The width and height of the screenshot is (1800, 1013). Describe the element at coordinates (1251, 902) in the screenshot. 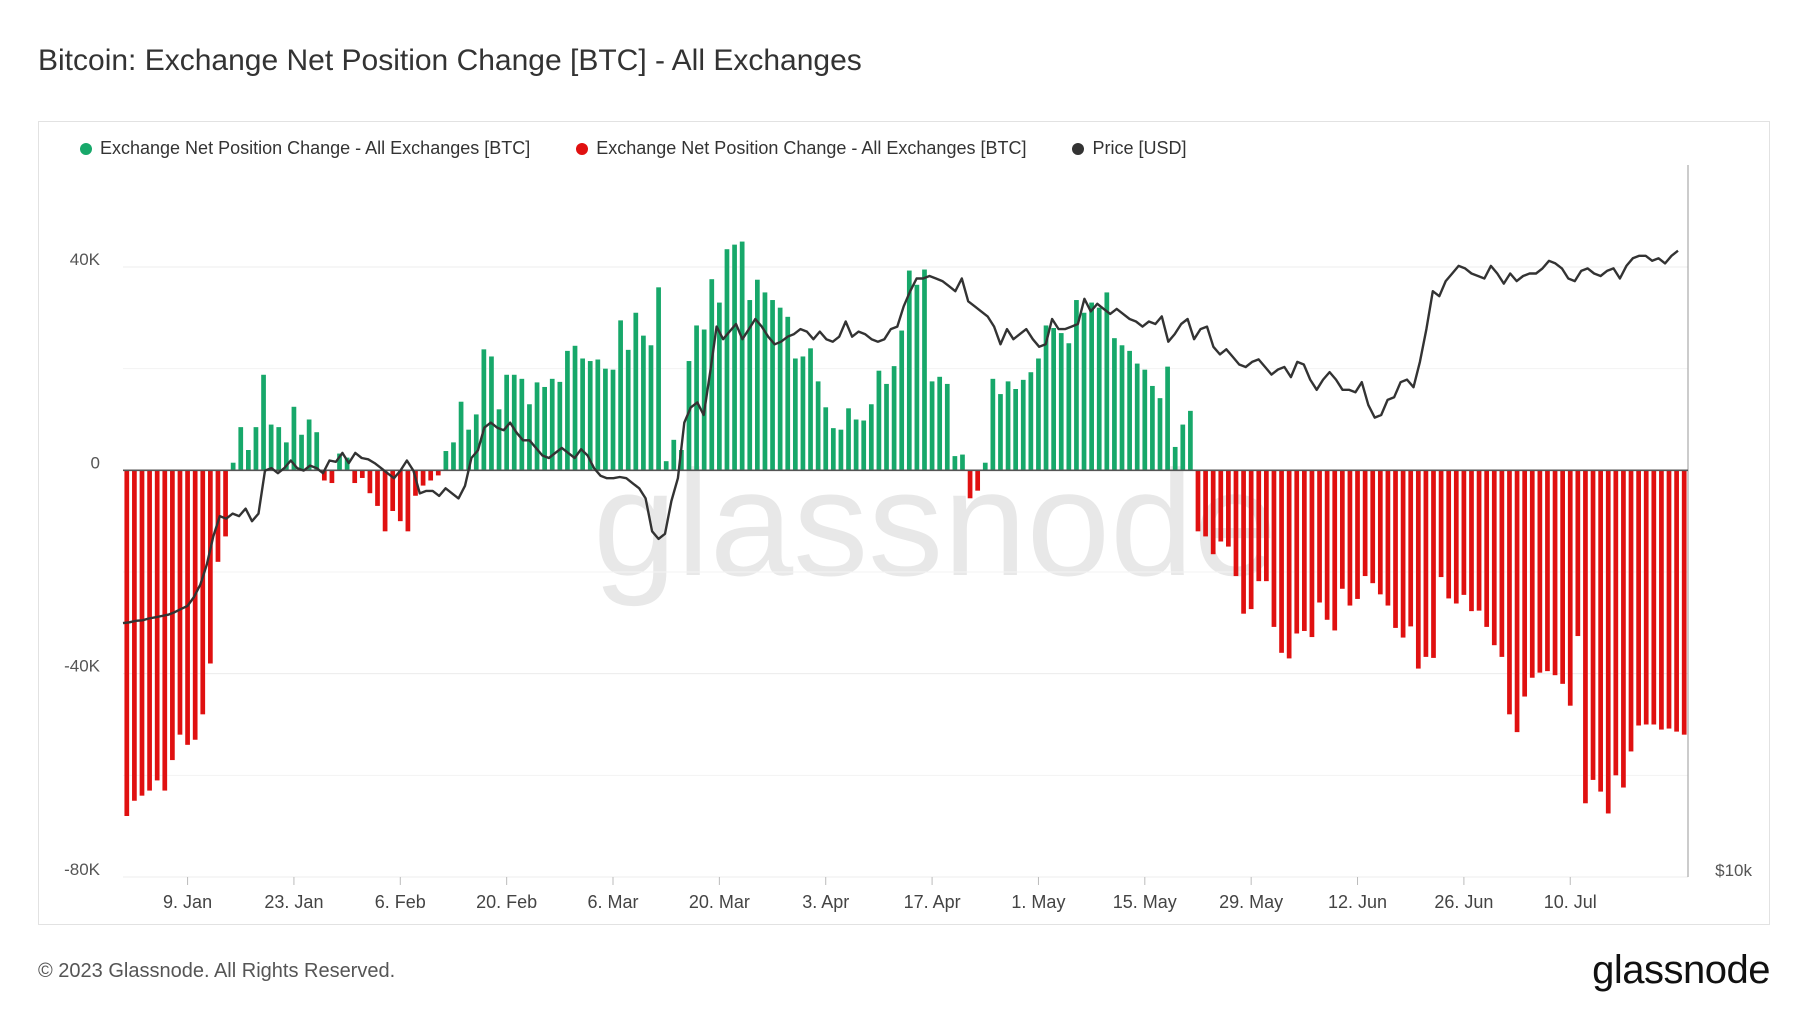

I see `x-tick-label: 29. May` at that location.